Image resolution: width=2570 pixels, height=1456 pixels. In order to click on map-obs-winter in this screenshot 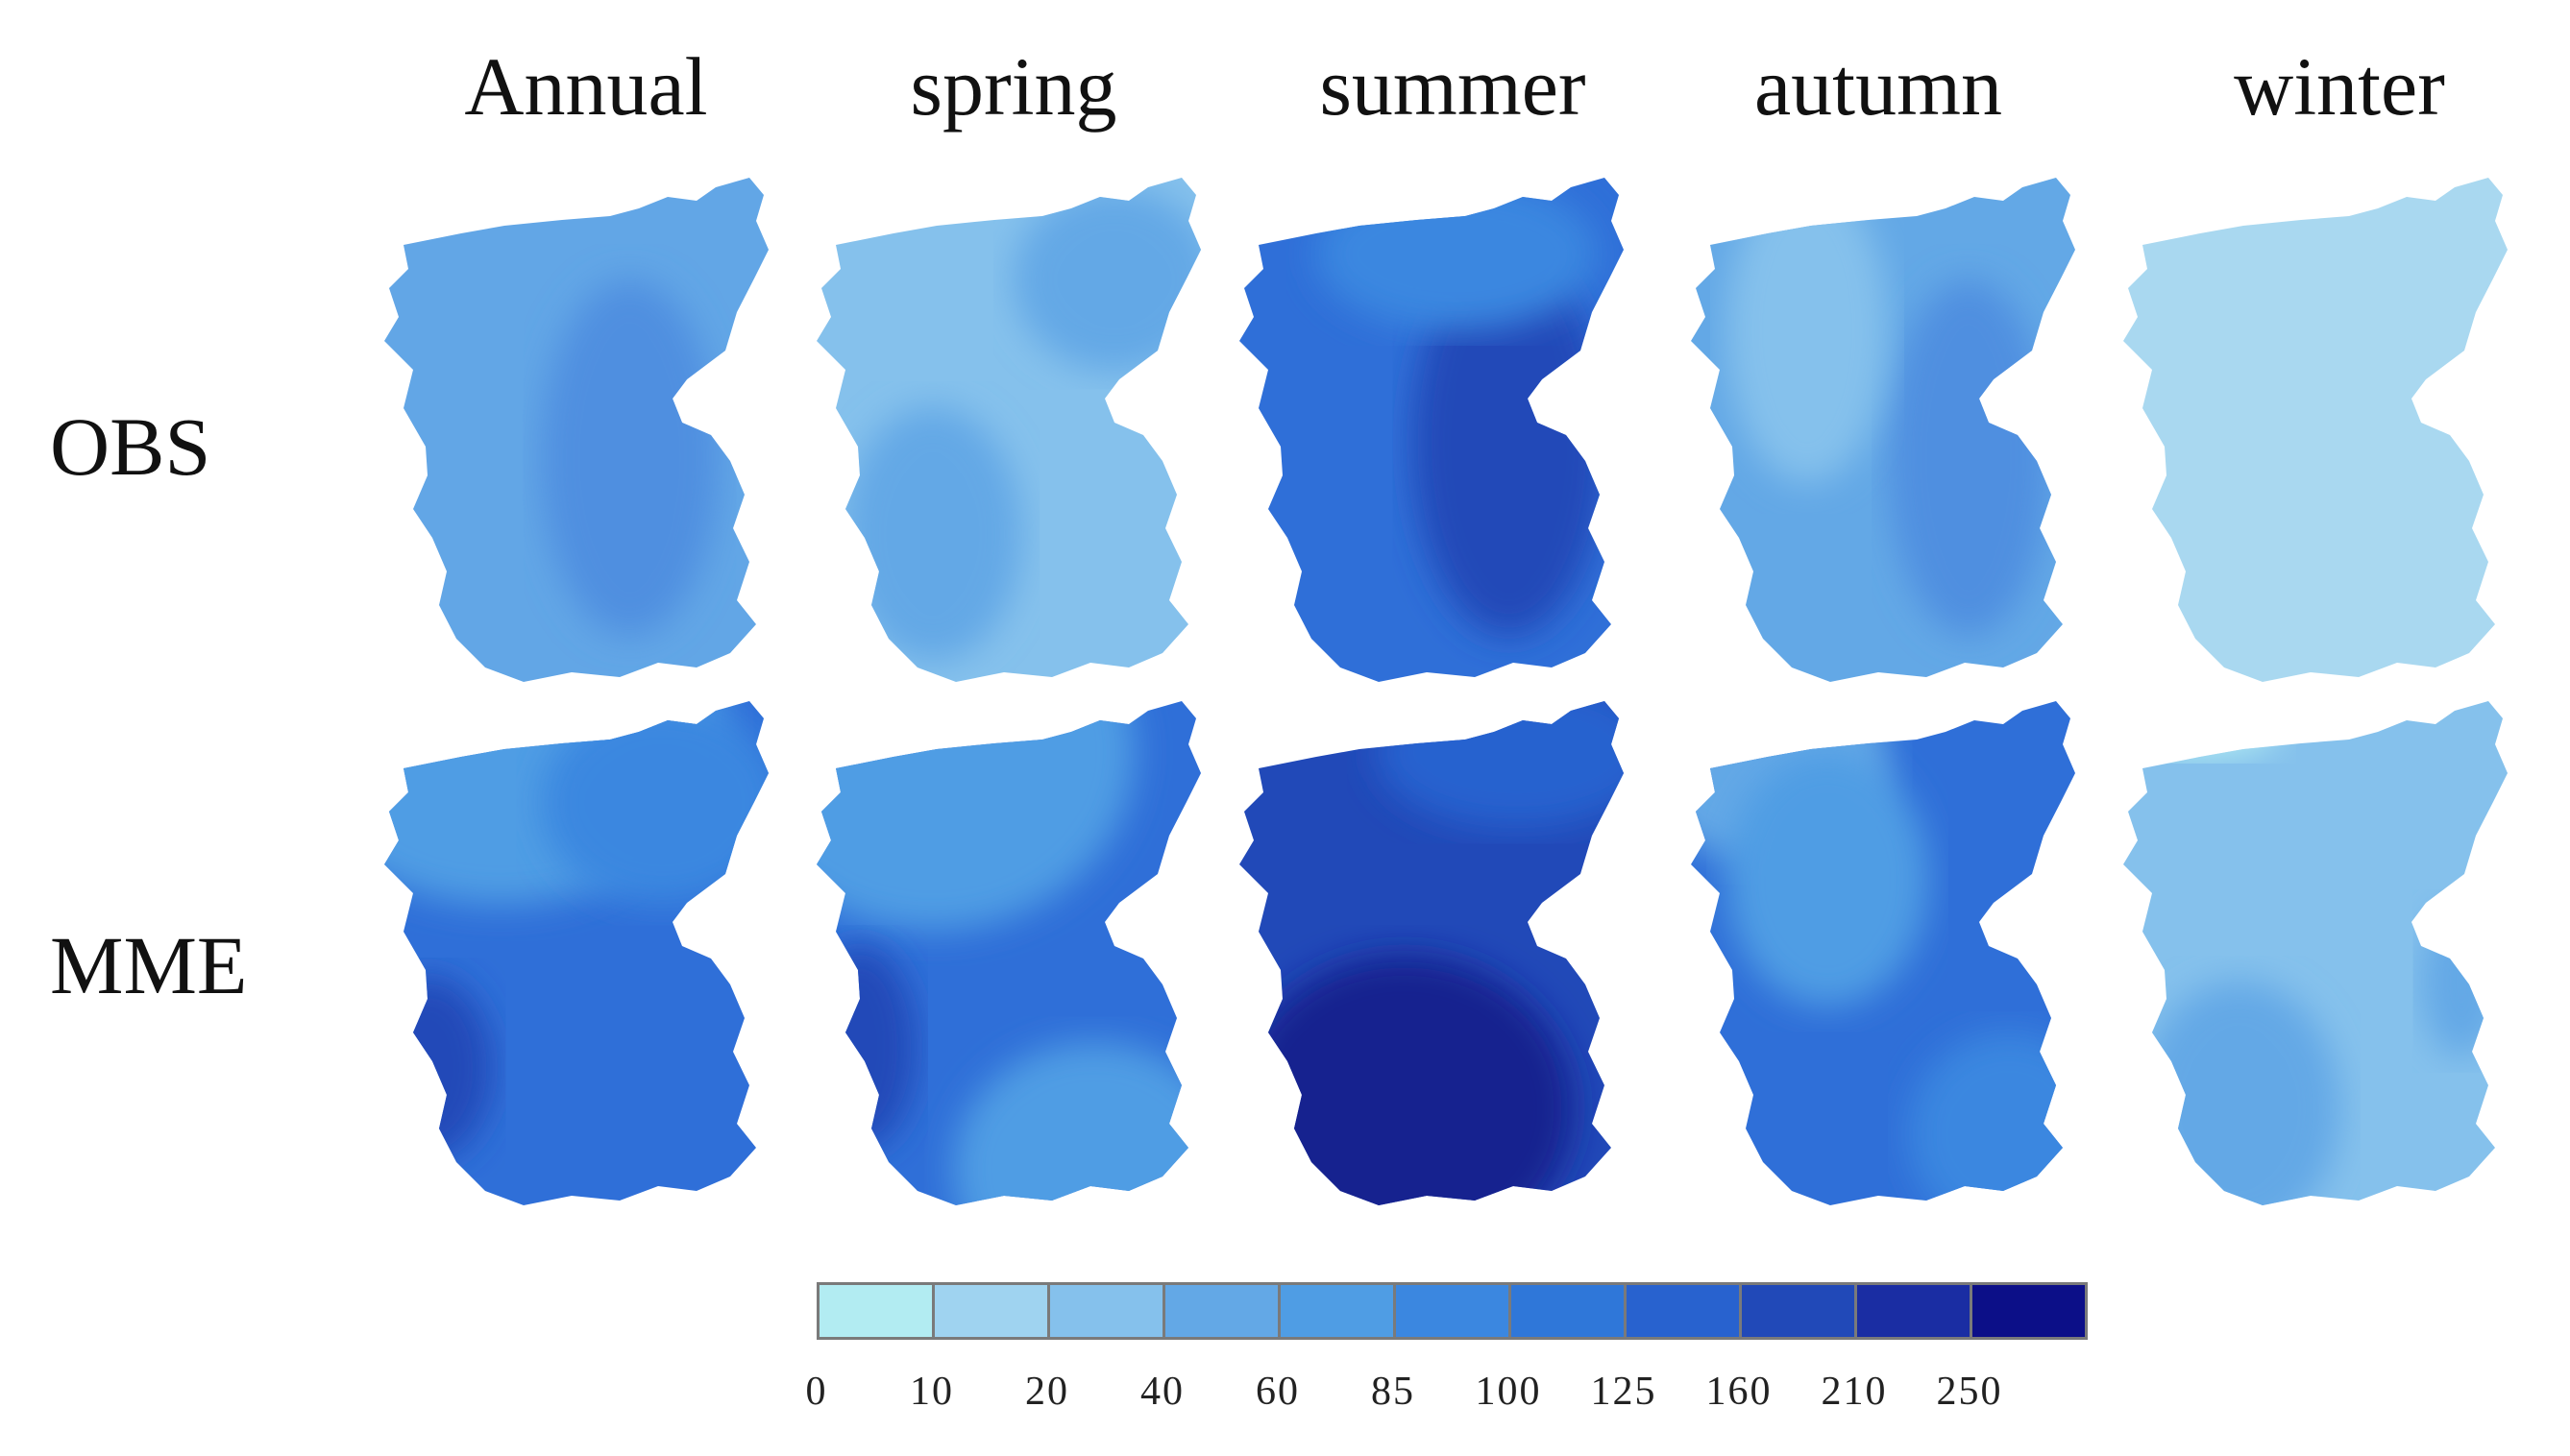, I will do `click(2320, 432)`.